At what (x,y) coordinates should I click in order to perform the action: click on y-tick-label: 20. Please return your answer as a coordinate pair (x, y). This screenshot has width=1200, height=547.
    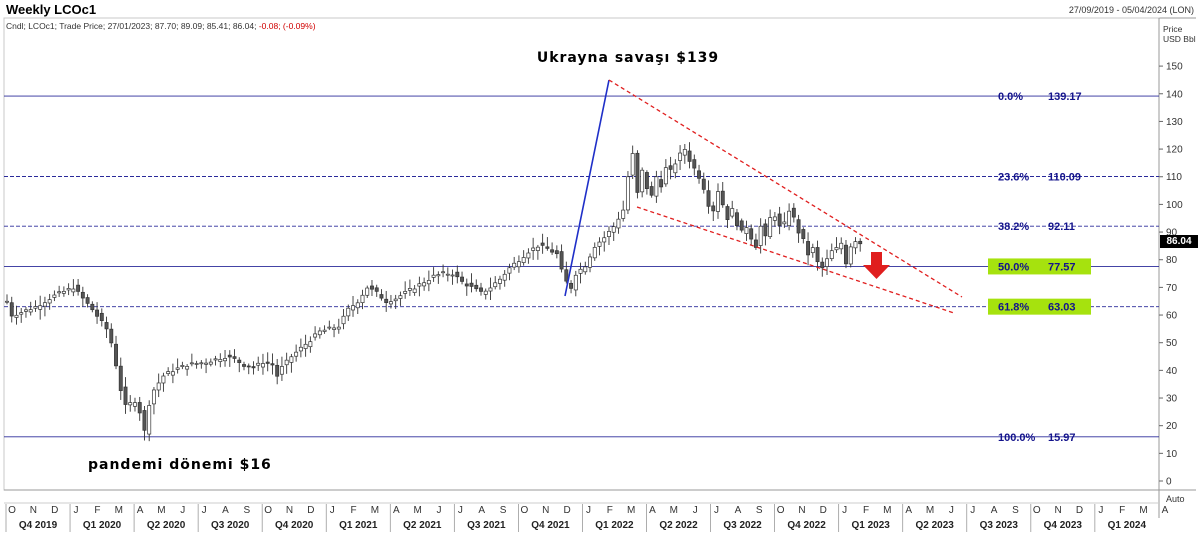
    Looking at the image, I should click on (1172, 426).